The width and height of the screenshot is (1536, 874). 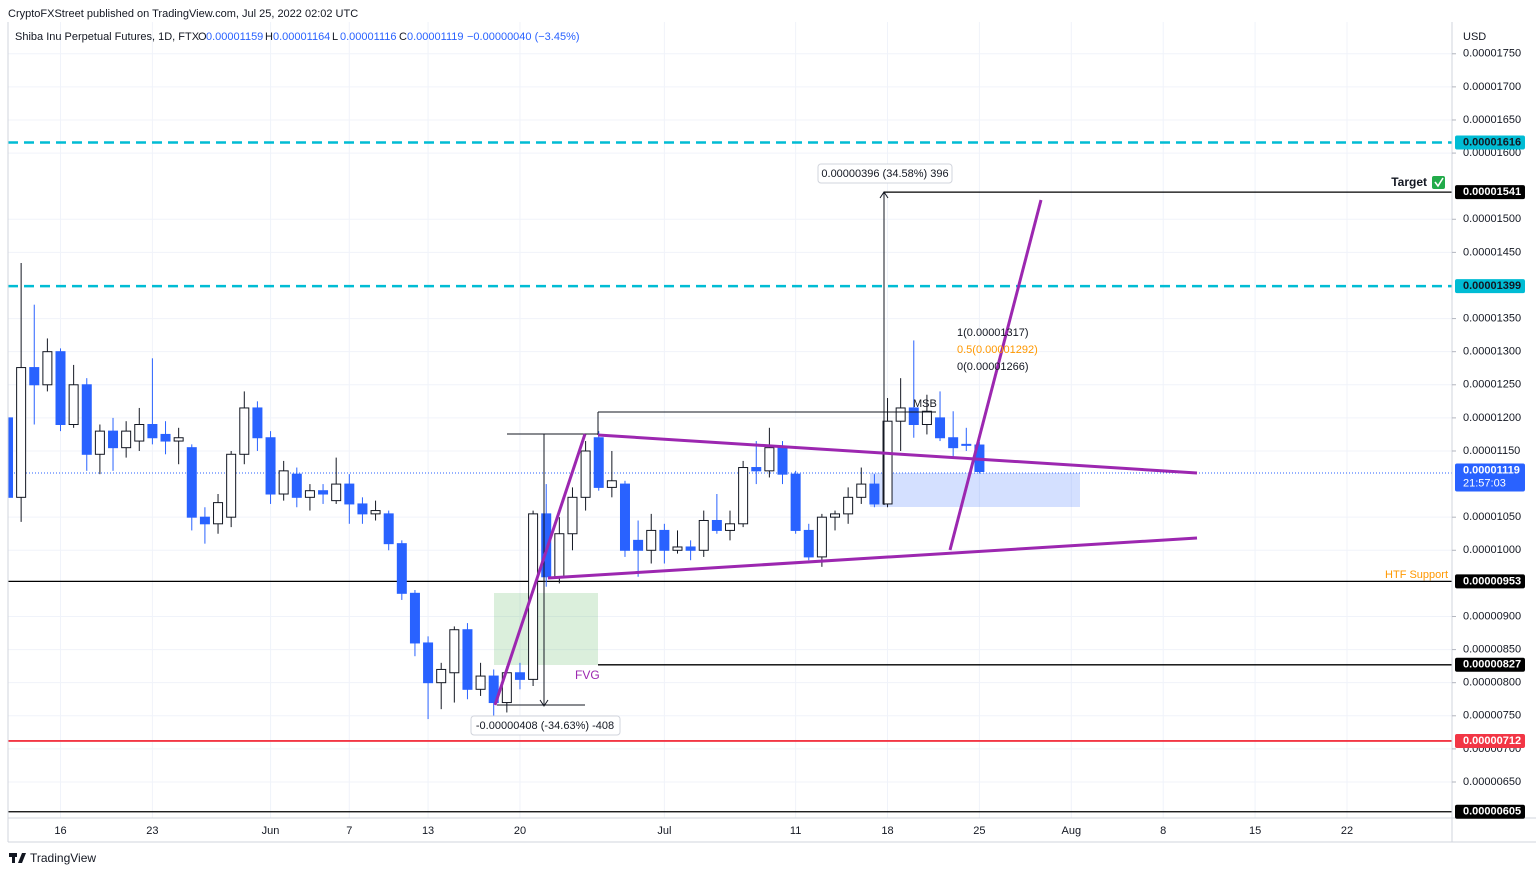 What do you see at coordinates (335, 37) in the screenshot?
I see `legend-key: L` at bounding box center [335, 37].